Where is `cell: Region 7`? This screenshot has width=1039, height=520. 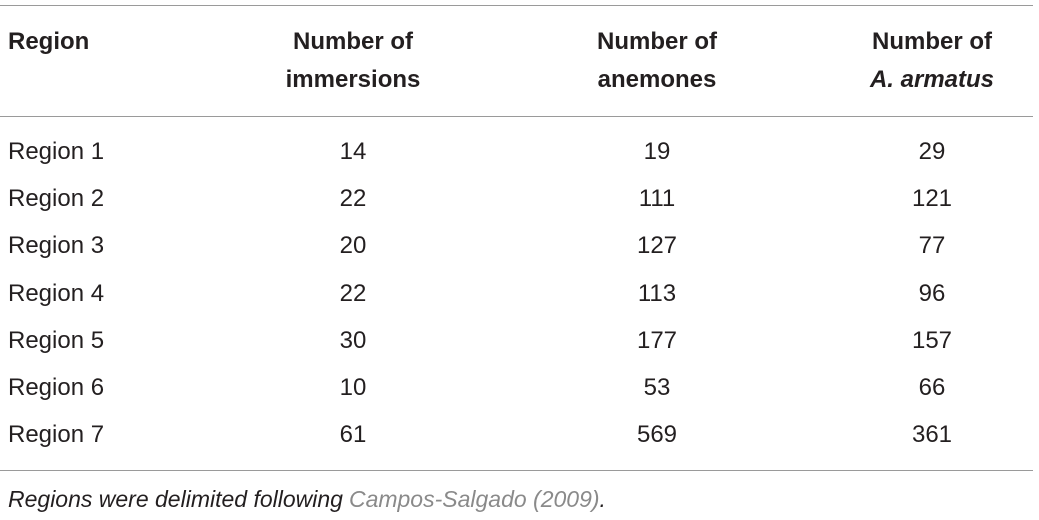 cell: Region 7 is located at coordinates (56, 435).